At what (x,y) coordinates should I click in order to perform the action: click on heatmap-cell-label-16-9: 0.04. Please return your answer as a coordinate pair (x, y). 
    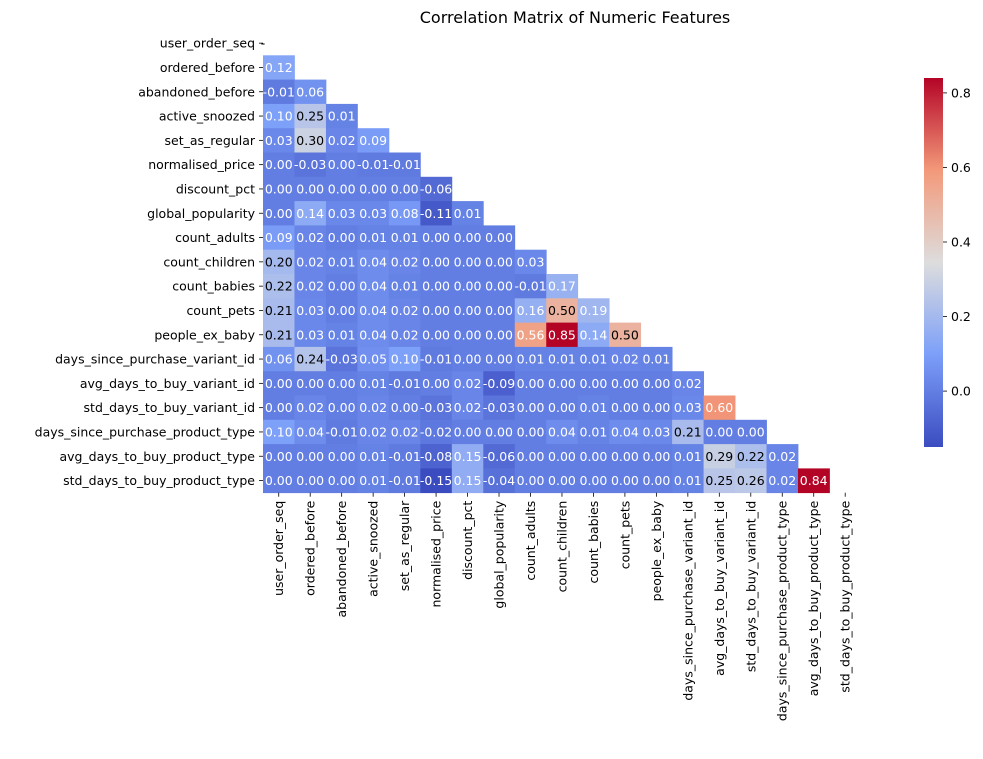
    Looking at the image, I should click on (562, 431).